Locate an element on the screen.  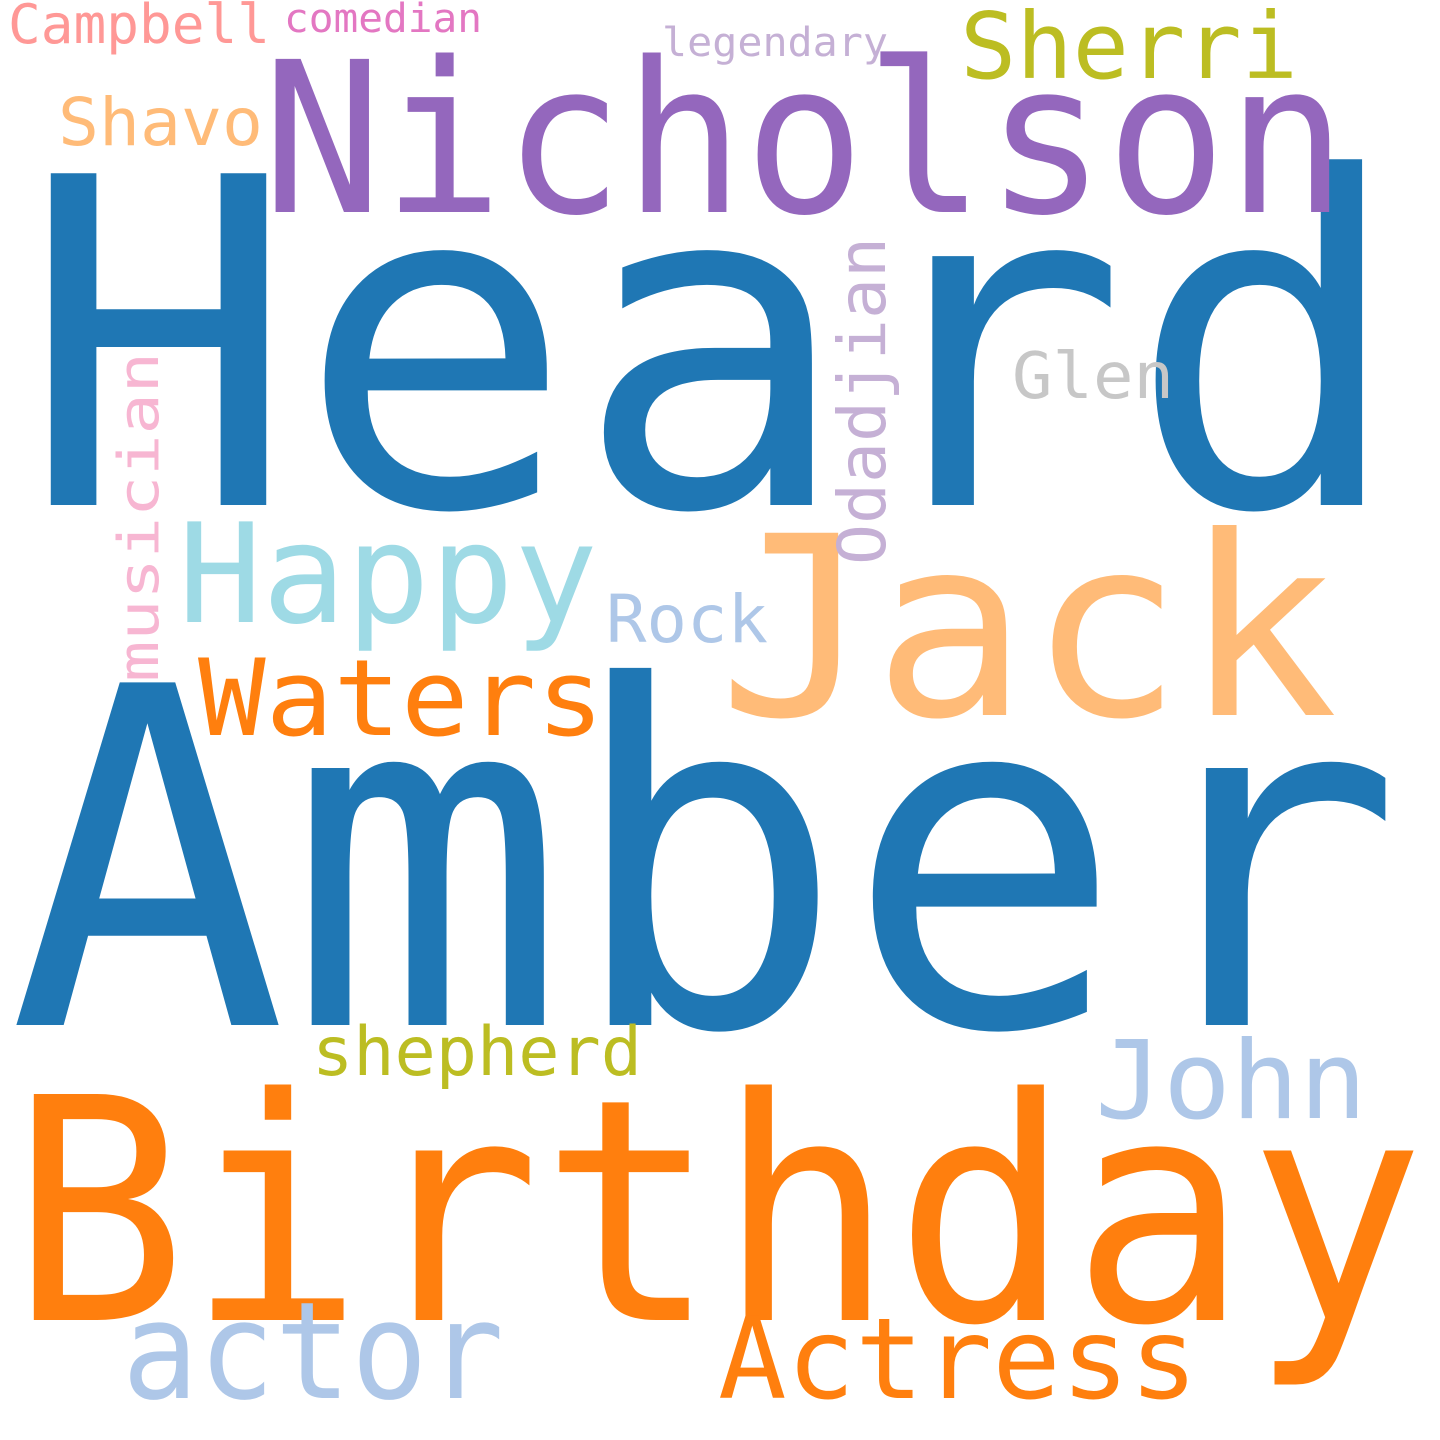
word-comedian: comedian is located at coordinates (383, 21).